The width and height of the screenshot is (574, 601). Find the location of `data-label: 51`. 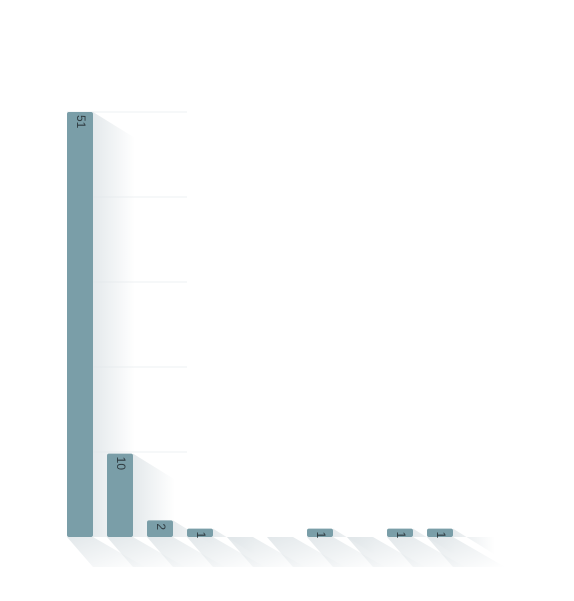

data-label: 51 is located at coordinates (81, 122).